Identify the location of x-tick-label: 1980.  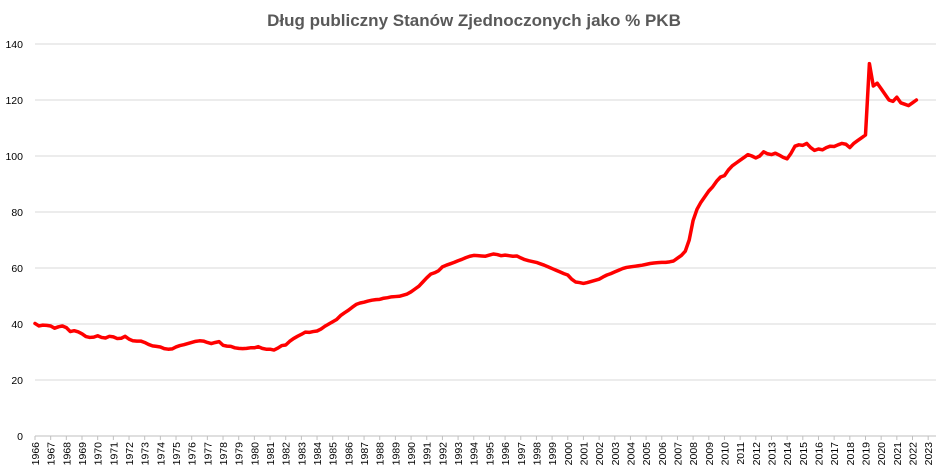
(255, 454).